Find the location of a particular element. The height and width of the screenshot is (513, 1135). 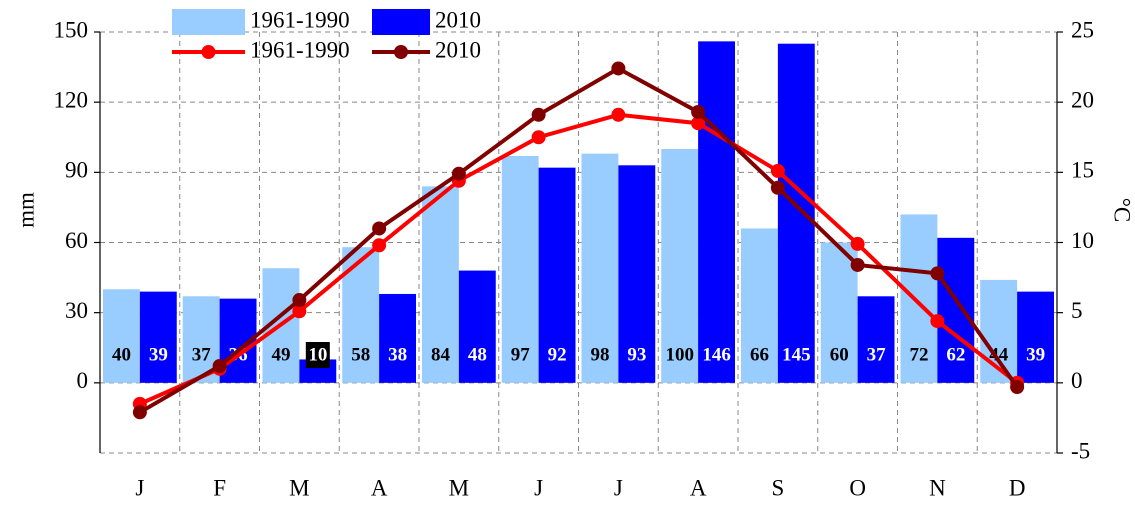

y2-tick-label: 5 is located at coordinates (1077, 310).